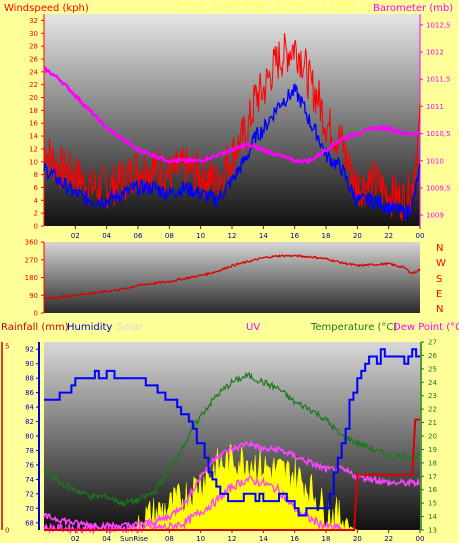  What do you see at coordinates (33, 47) in the screenshot?
I see `wind-y-tick-label: 28` at bounding box center [33, 47].